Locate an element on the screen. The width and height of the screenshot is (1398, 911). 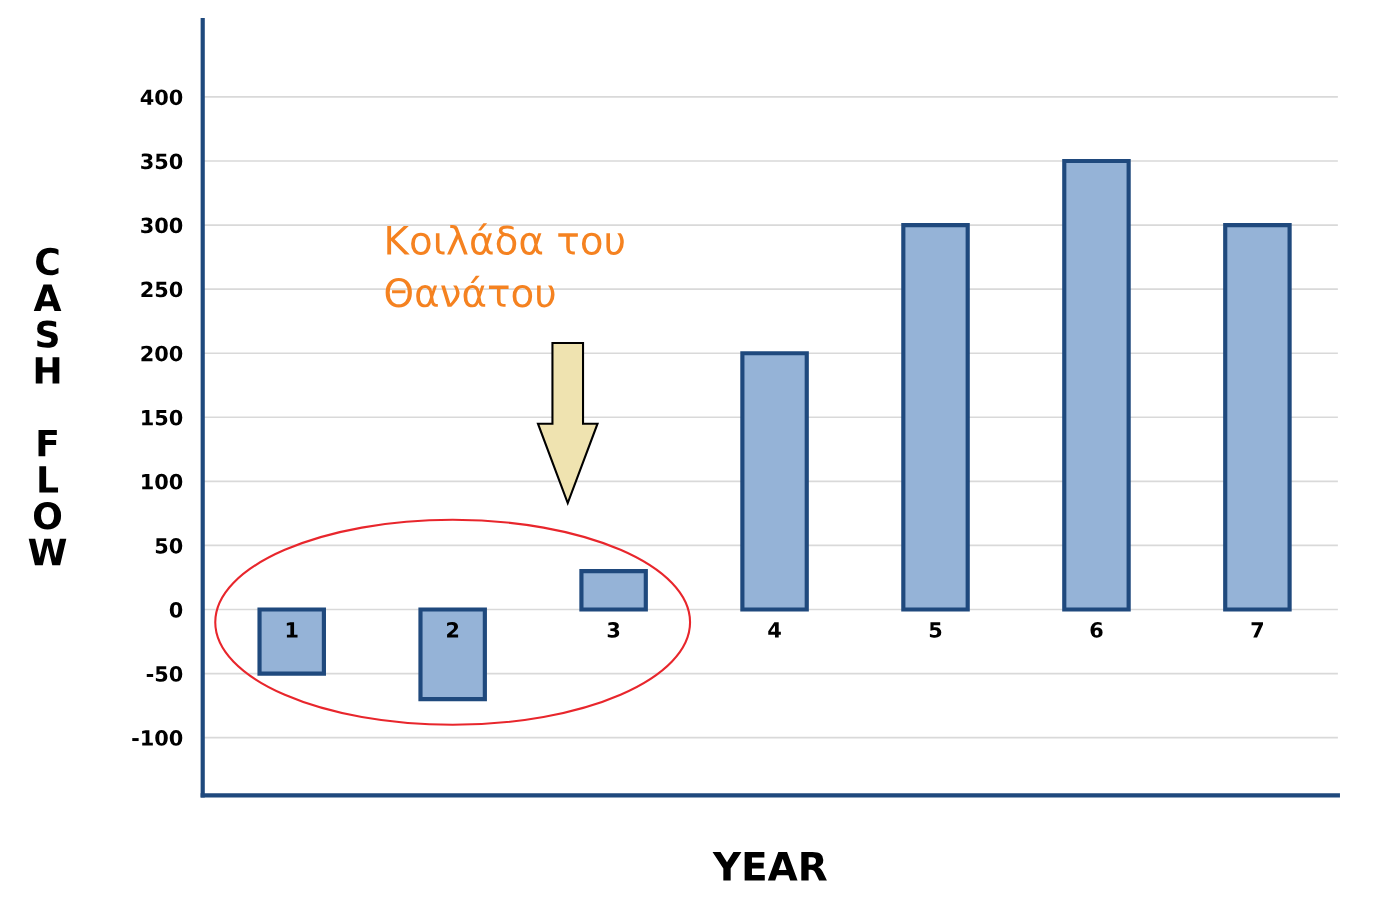
text: CASH FLOW is located at coordinates (47, 406).